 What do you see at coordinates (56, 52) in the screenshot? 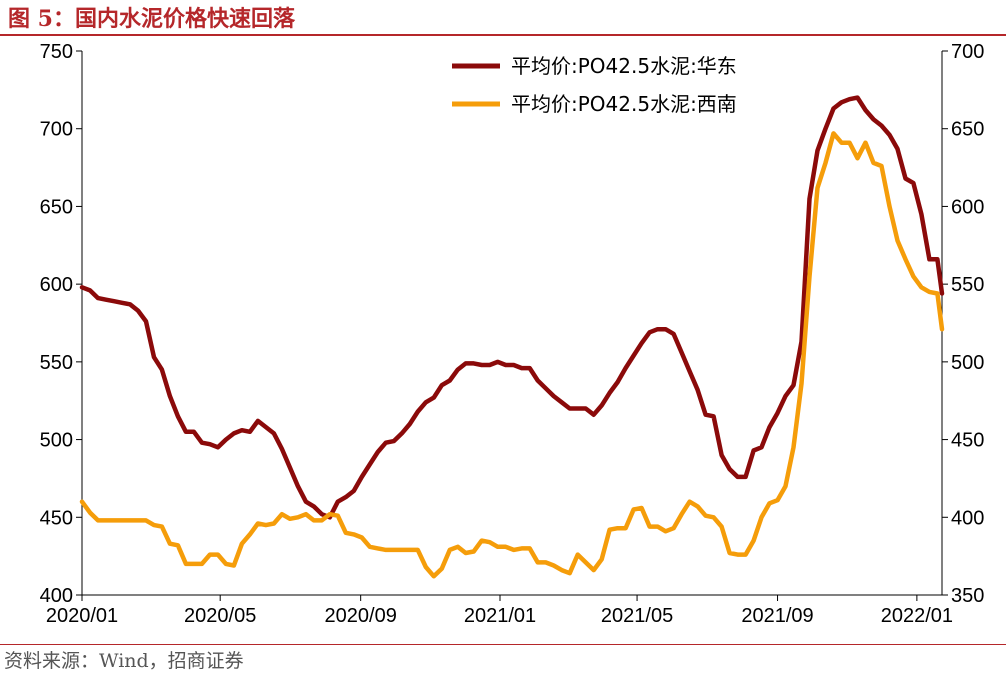
I see `left-y-tick-label: 750` at bounding box center [56, 52].